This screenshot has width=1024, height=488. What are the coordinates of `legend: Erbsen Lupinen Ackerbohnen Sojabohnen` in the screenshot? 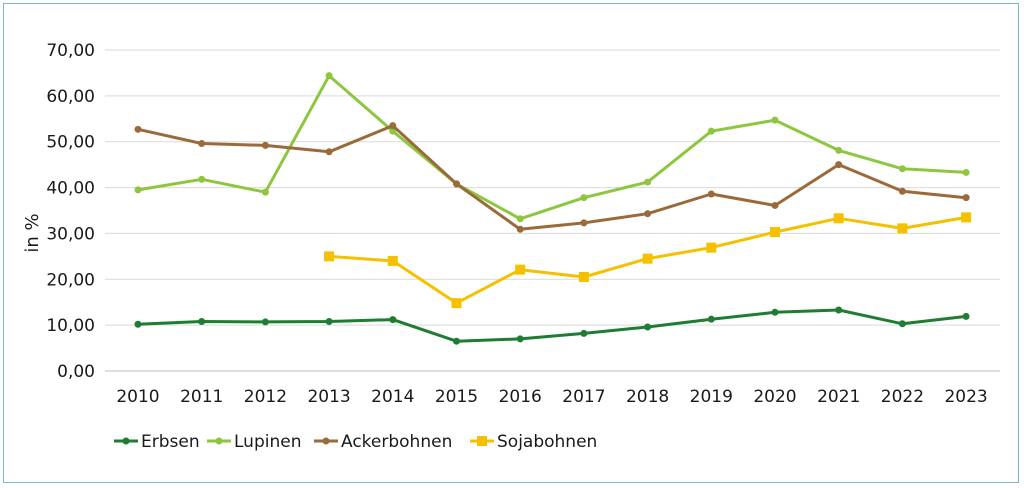 It's located at (355, 442).